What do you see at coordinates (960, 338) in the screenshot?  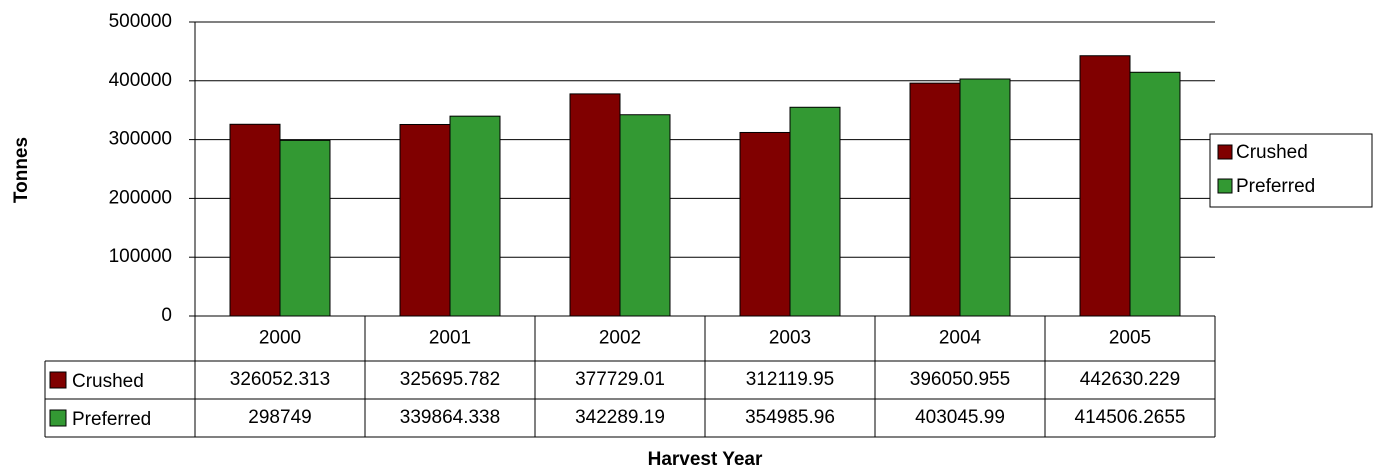 I see `x-tick-label: 2004` at bounding box center [960, 338].